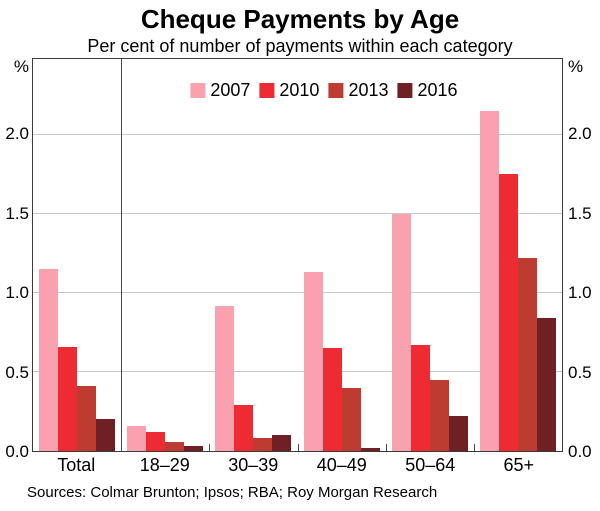 This screenshot has height=511, width=600. I want to click on bar-2016-50–64, so click(458, 433).